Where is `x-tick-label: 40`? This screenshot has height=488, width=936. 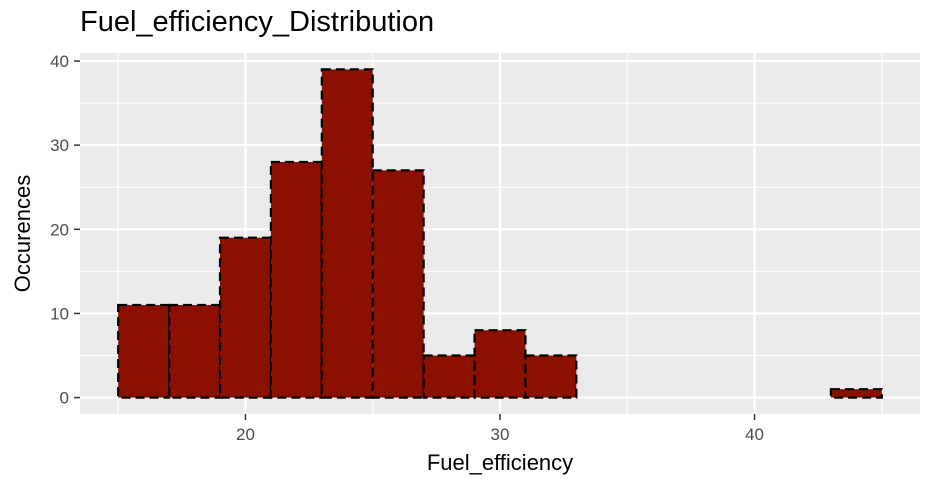
x-tick-label: 40 is located at coordinates (754, 434).